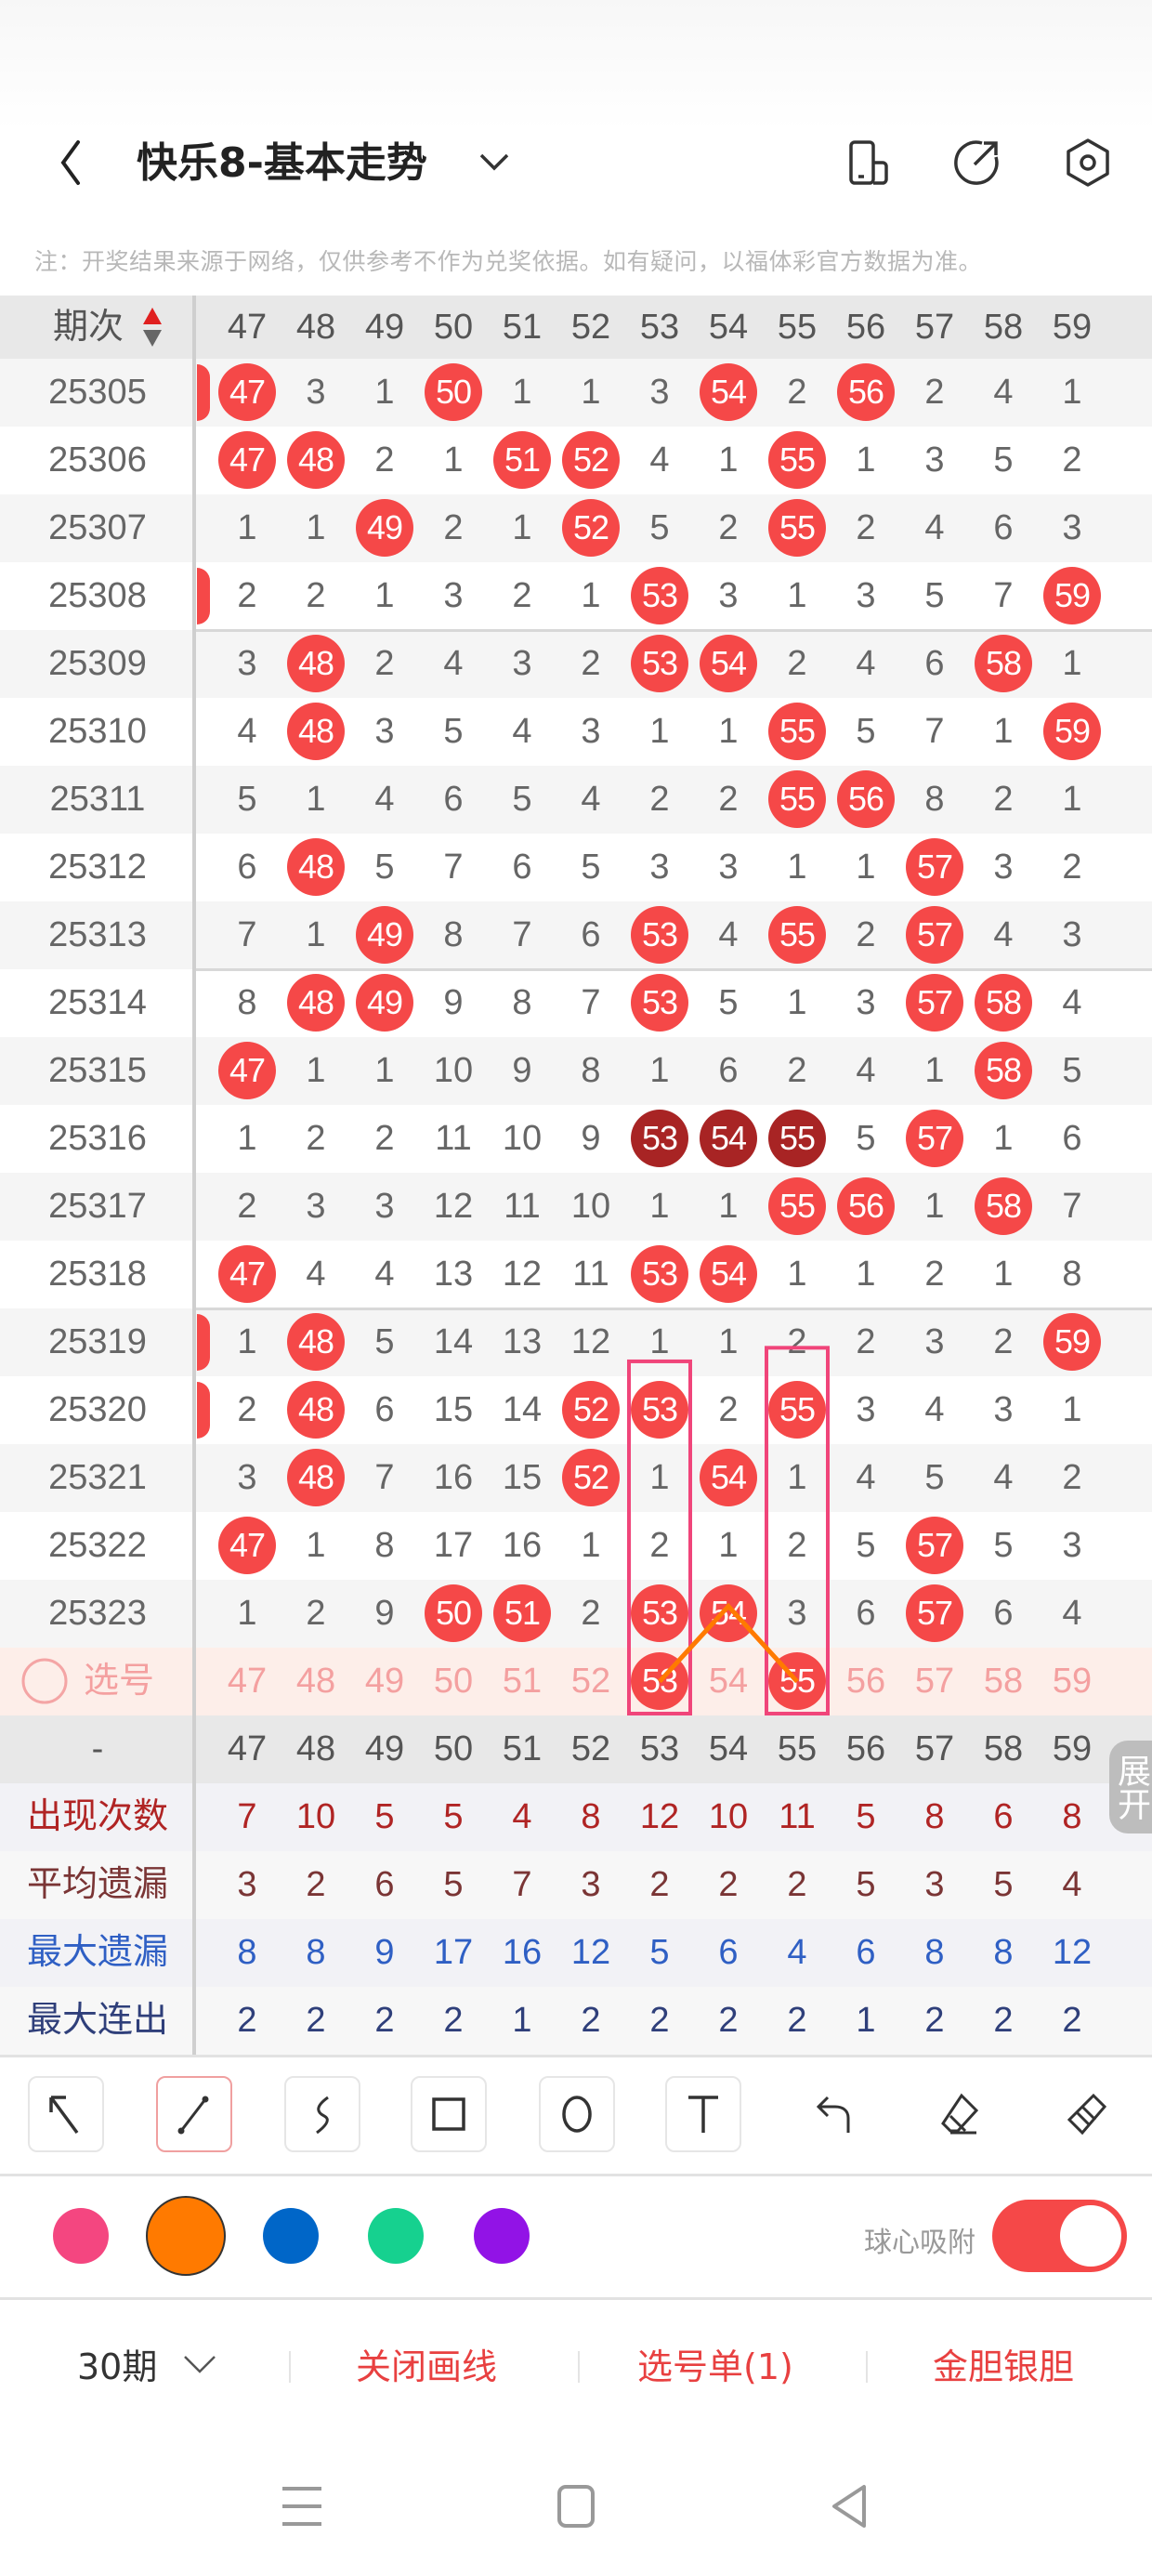 The width and height of the screenshot is (1152, 2576). What do you see at coordinates (728, 664) in the screenshot?
I see `hit-cell: 54` at bounding box center [728, 664].